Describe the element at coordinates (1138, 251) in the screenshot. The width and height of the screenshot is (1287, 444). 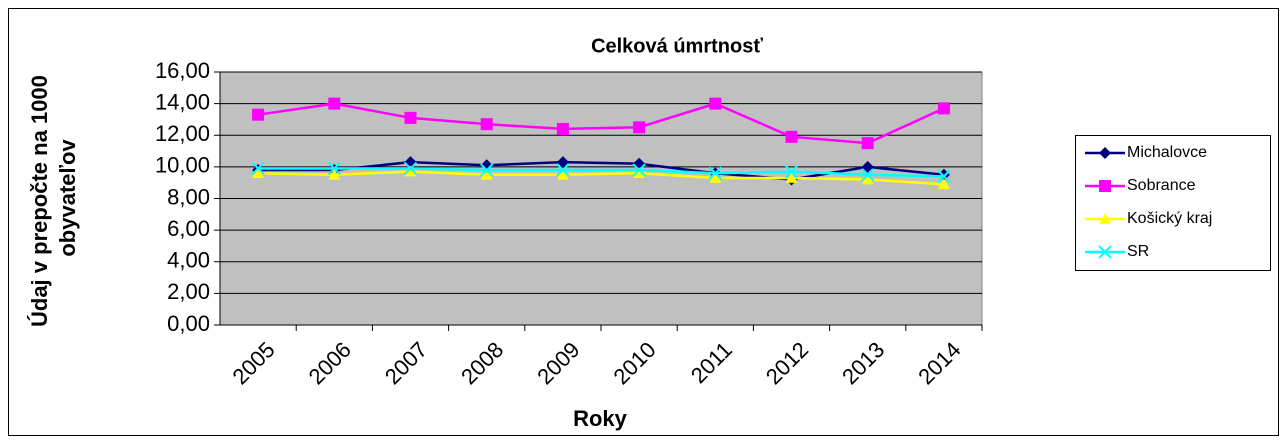
I see `legend-label: SR` at that location.